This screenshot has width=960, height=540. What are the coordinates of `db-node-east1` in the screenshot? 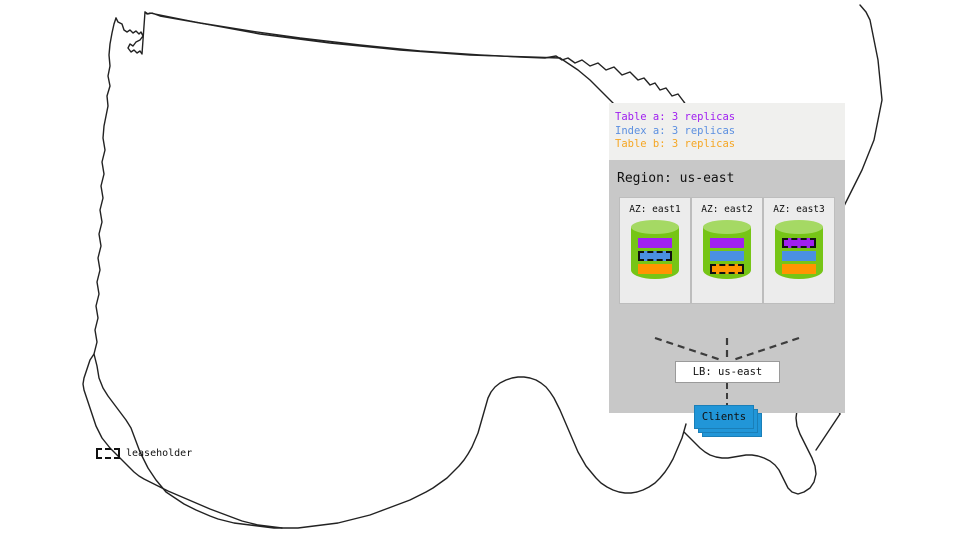 It's located at (655, 251).